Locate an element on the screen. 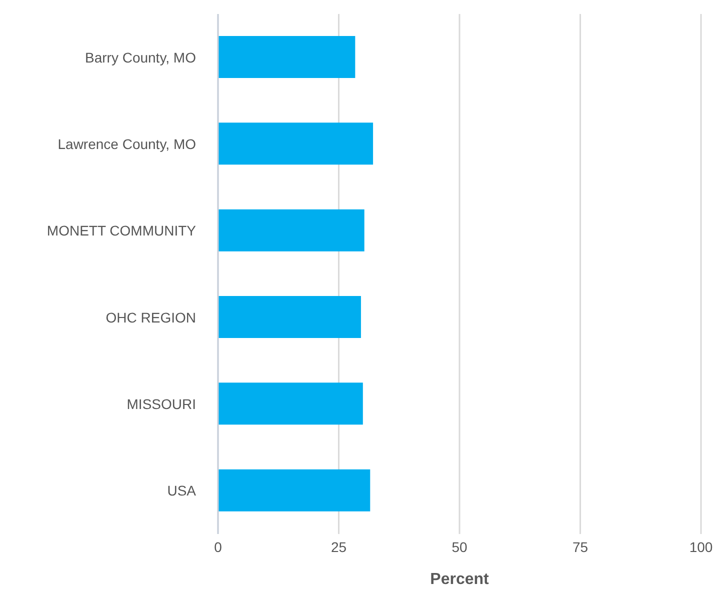 The image size is (715, 599). x-tick-label: 0 is located at coordinates (218, 546).